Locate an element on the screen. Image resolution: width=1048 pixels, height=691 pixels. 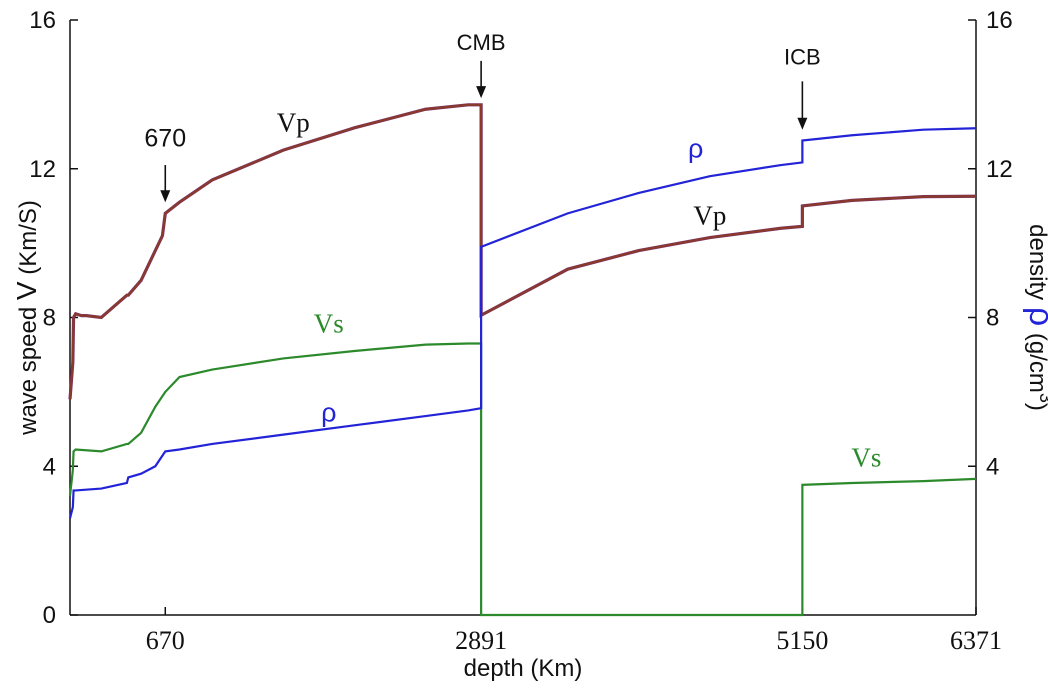
x-axis-label: depth (Km) is located at coordinates (523, 668).